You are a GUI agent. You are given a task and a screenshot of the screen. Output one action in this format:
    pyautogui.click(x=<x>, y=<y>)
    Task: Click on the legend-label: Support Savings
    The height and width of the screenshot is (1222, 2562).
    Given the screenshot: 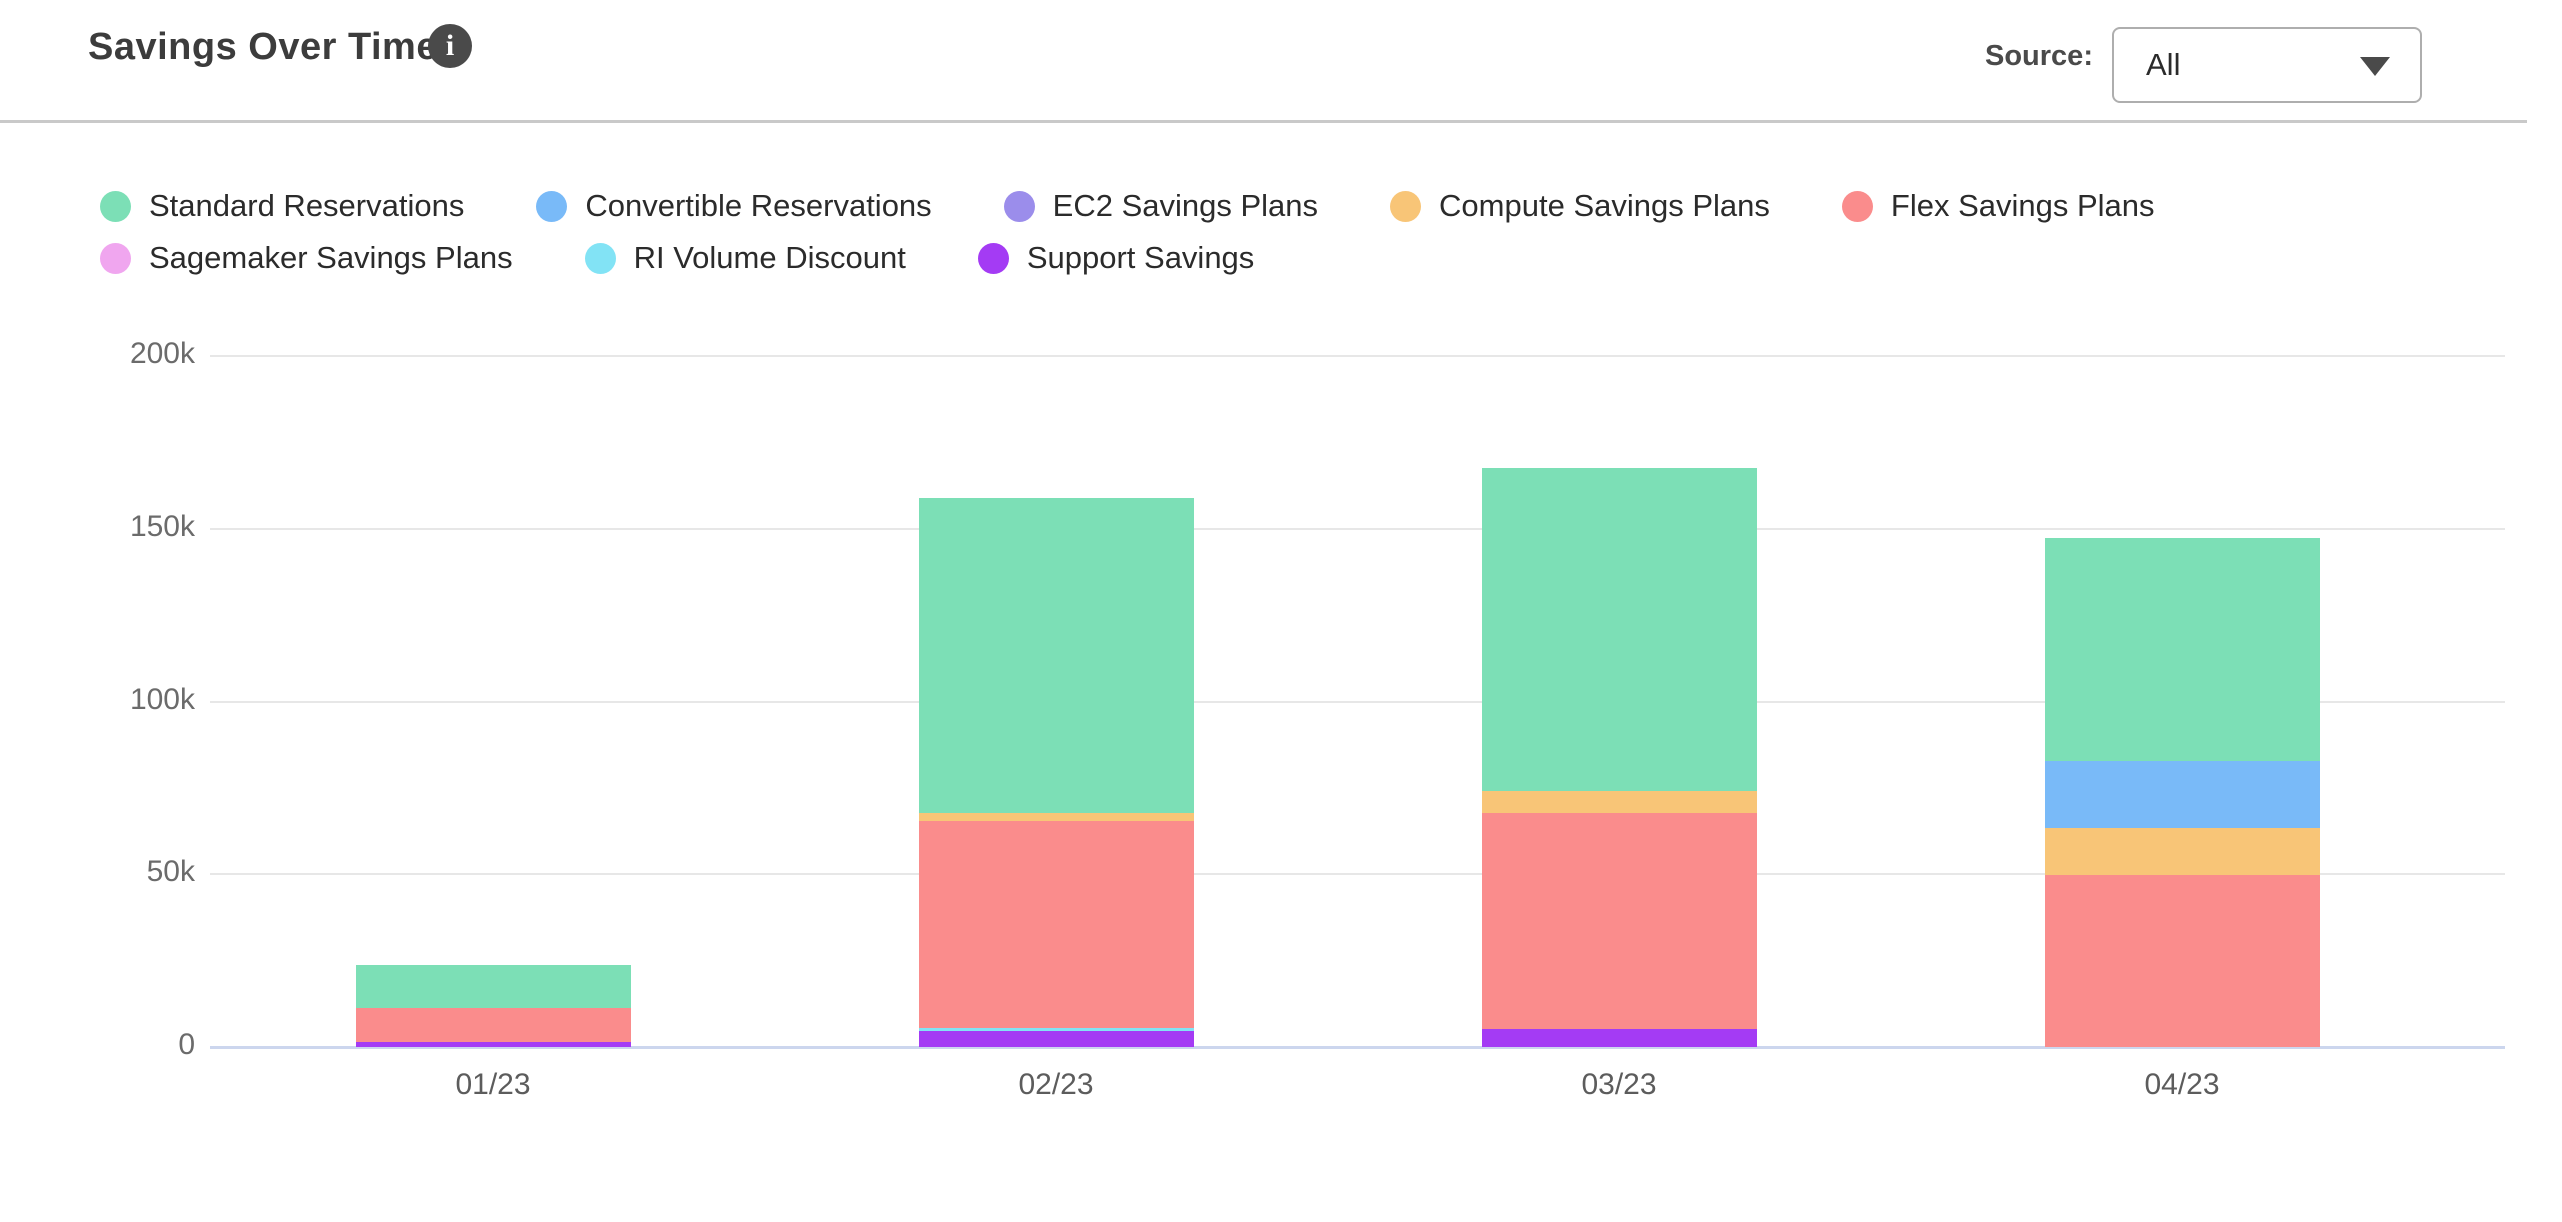 What is the action you would take?
    pyautogui.click(x=1140, y=257)
    